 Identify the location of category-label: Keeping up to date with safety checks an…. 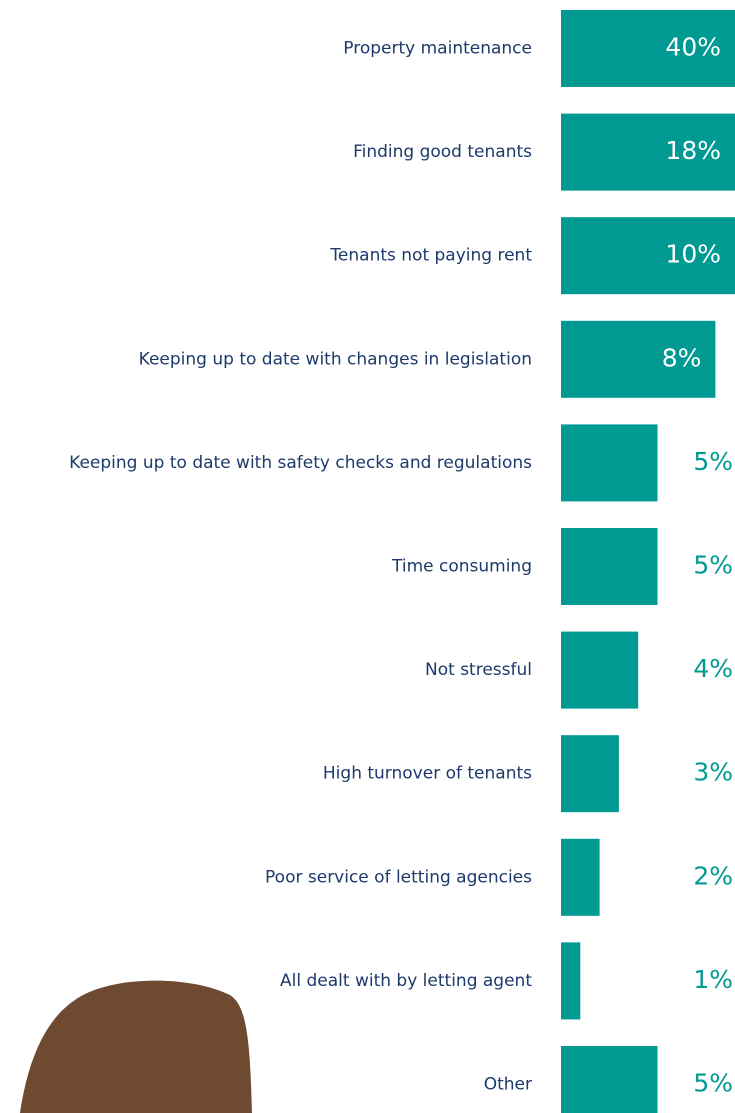
(300, 463).